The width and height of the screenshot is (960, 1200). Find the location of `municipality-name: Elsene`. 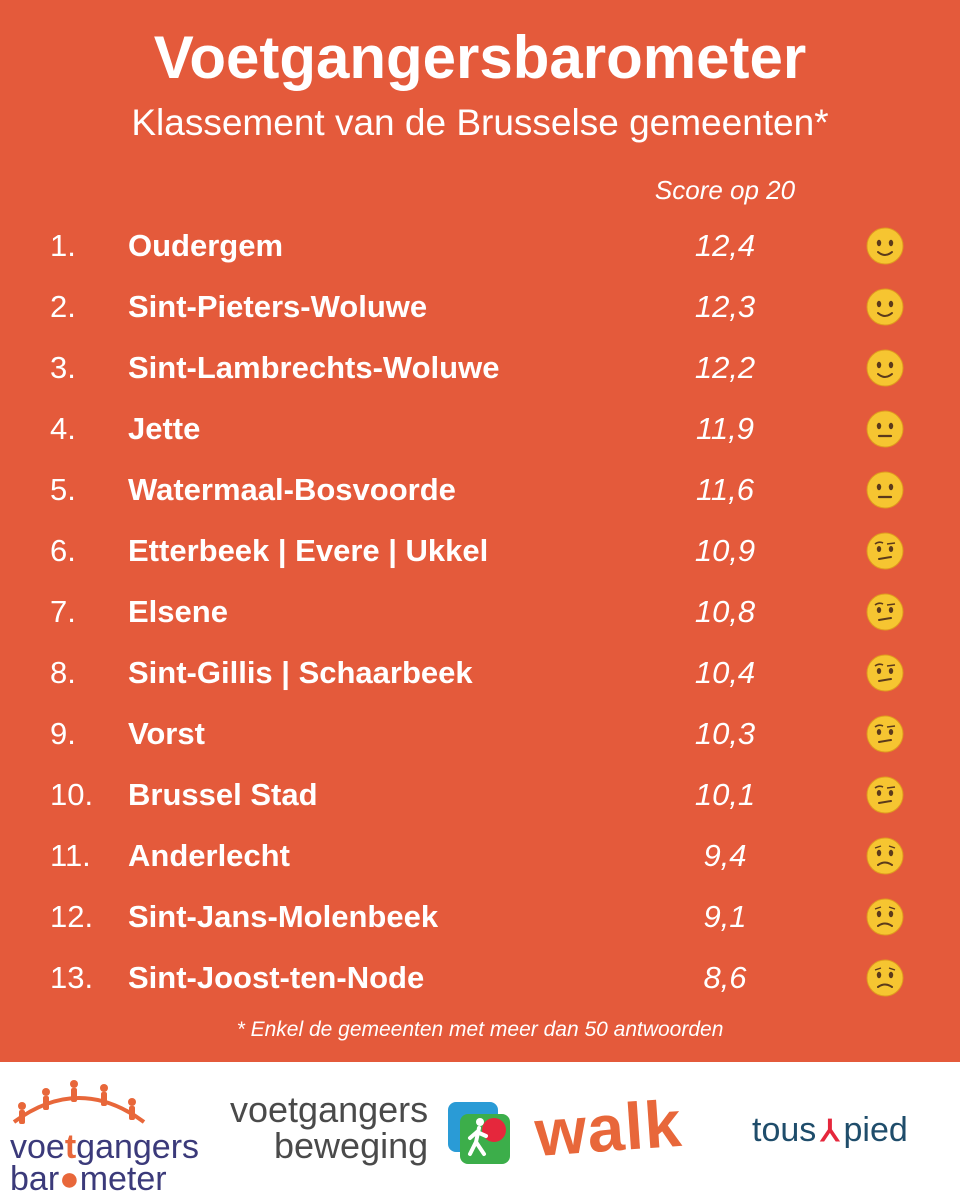

municipality-name: Elsene is located at coordinates (178, 611).